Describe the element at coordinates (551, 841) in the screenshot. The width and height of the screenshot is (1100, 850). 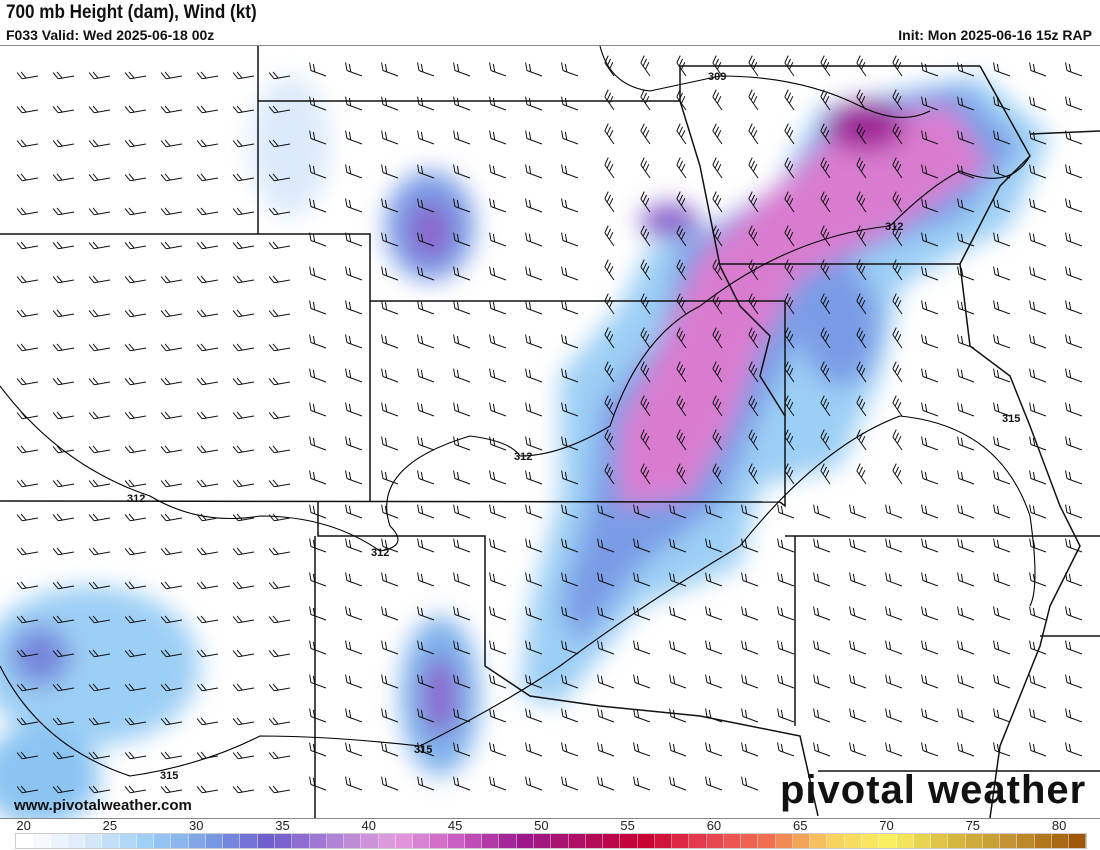
I see `colorbar` at that location.